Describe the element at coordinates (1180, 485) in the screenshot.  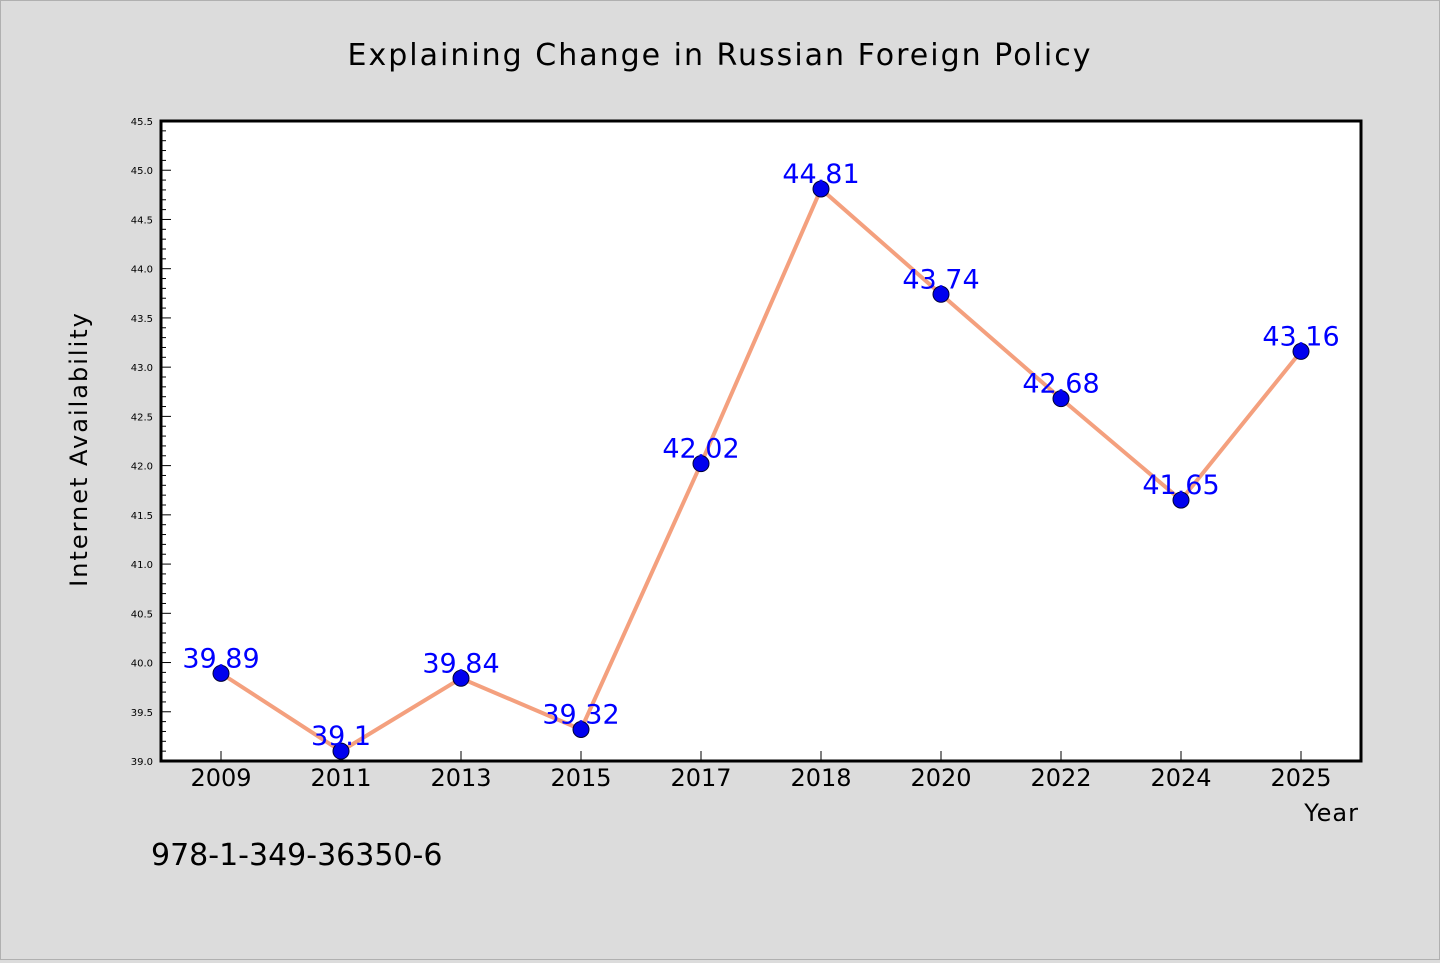
I see `data-label: 41.65` at that location.